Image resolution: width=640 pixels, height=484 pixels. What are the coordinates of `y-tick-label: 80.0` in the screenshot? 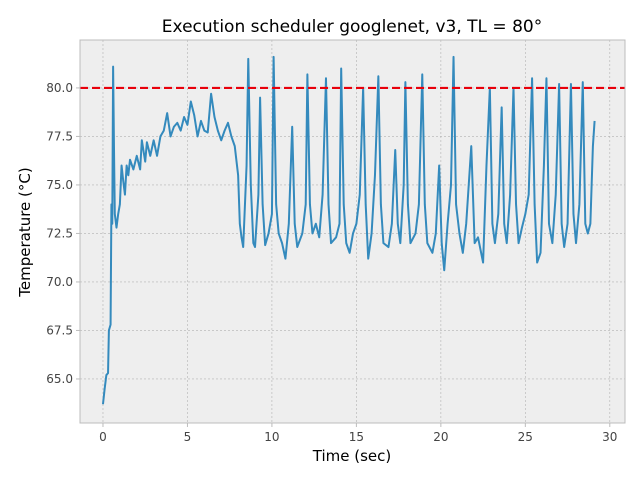 It's located at (59, 88).